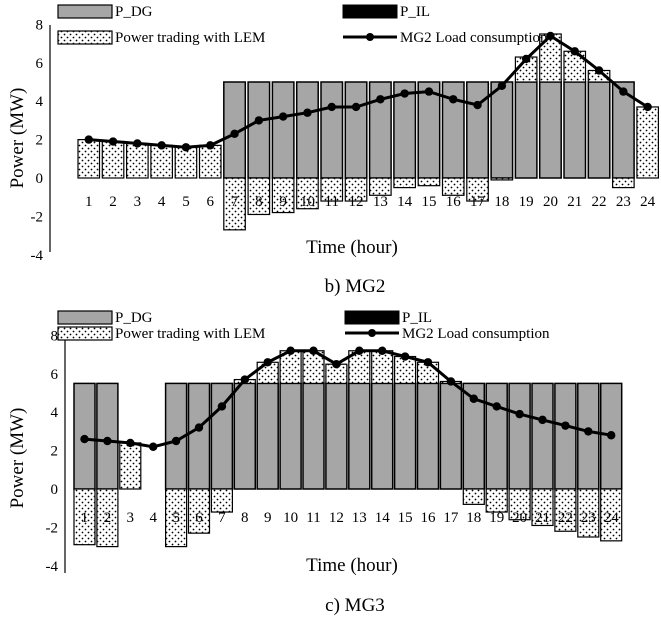 Image resolution: width=661 pixels, height=622 pixels. I want to click on x-tick-label: 1, so click(89, 202).